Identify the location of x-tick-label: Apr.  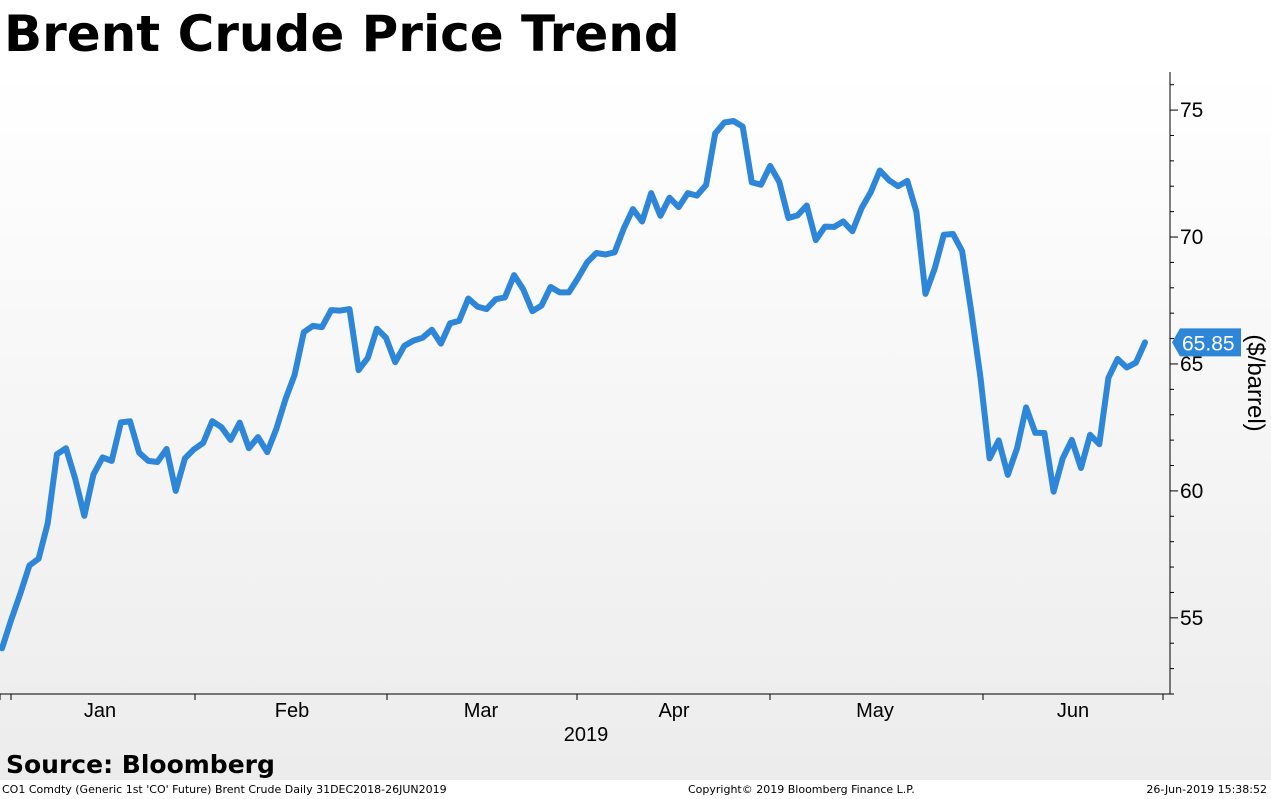
(673, 711).